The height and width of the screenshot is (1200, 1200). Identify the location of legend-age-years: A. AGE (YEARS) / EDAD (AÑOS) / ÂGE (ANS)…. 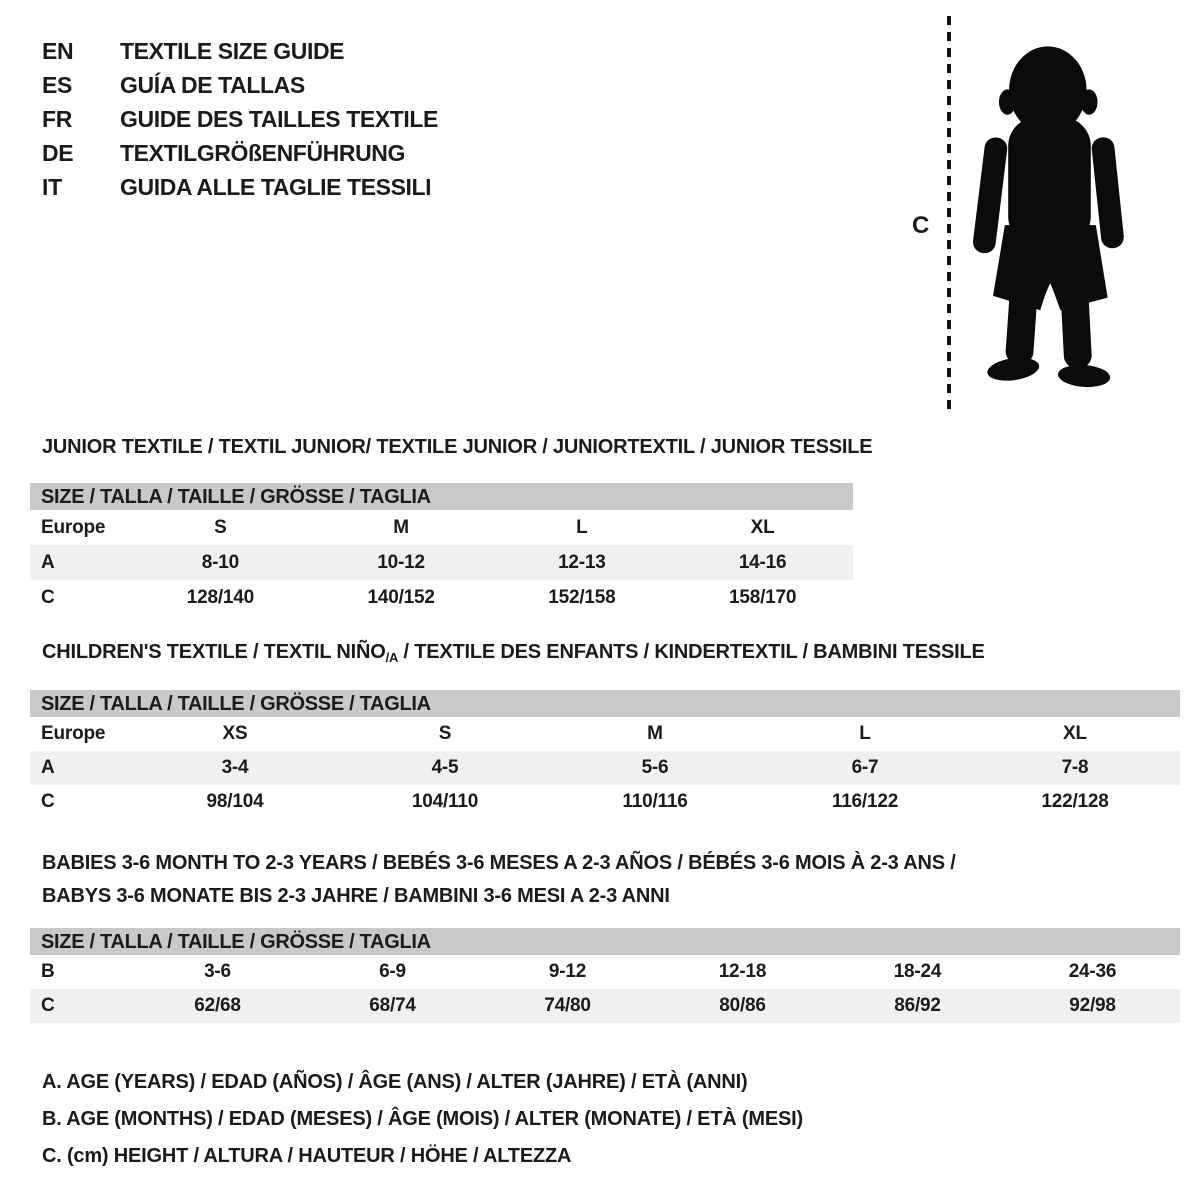
(395, 1082).